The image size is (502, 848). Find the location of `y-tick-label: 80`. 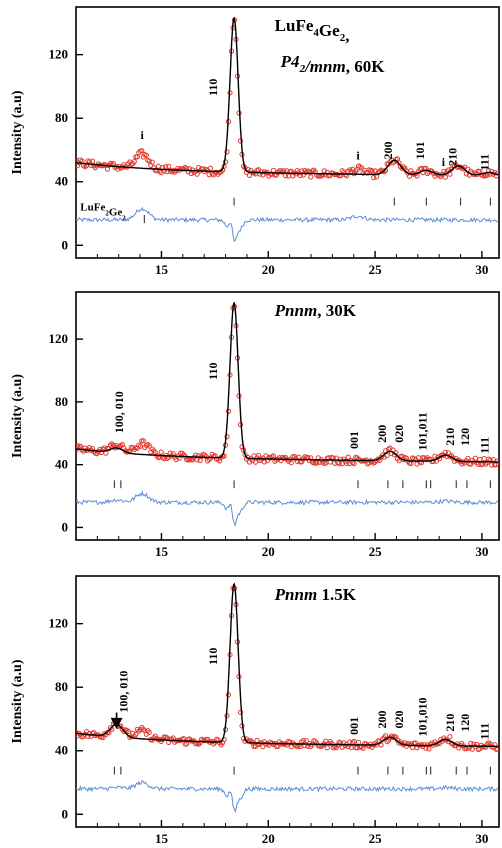

y-tick-label: 80 is located at coordinates (61, 117).